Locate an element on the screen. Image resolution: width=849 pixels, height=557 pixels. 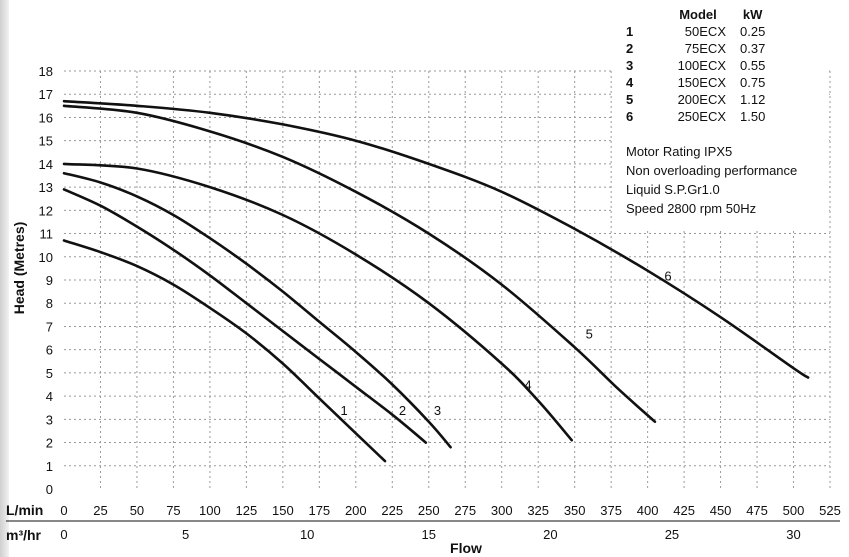
x-tick-label-lmin: 350 is located at coordinates (575, 510).